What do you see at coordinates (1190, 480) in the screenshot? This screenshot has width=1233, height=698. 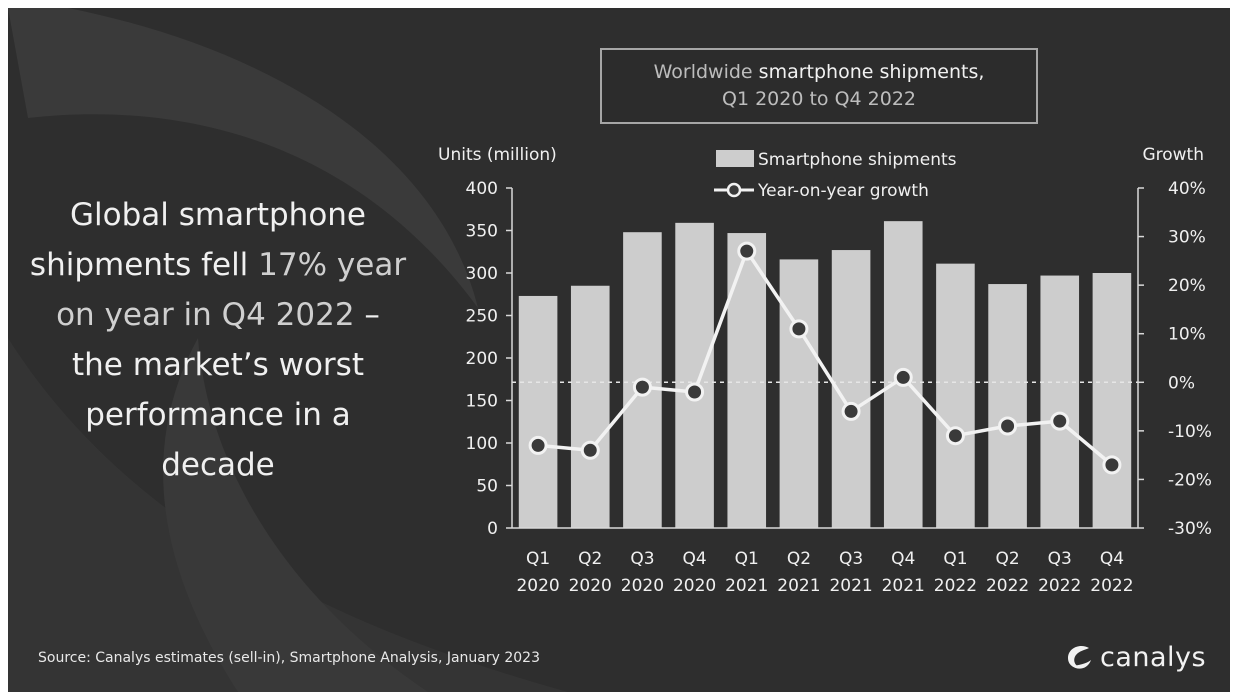 I see `right-tick-label: -20%` at bounding box center [1190, 480].